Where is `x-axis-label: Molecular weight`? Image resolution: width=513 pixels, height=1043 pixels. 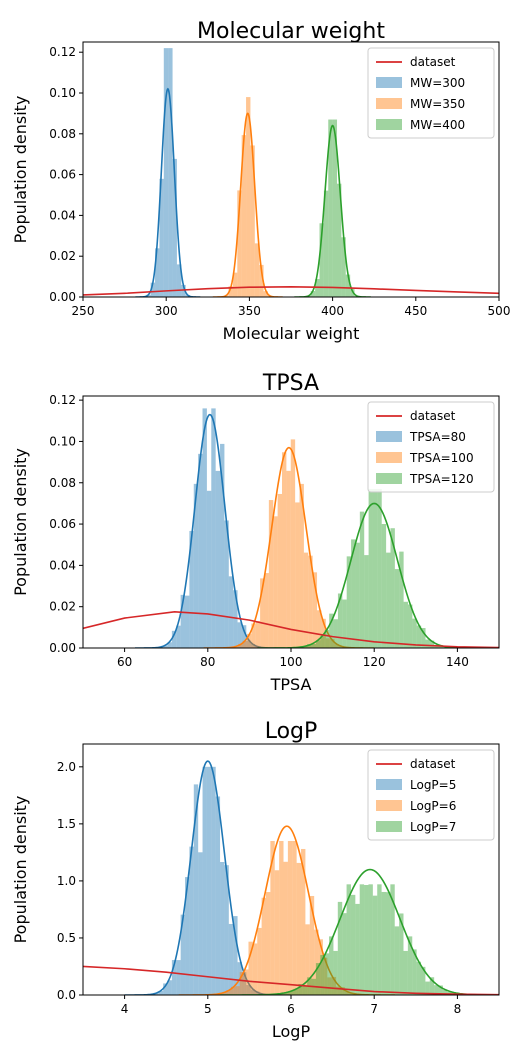
x-axis-label: Molecular weight is located at coordinates (291, 333).